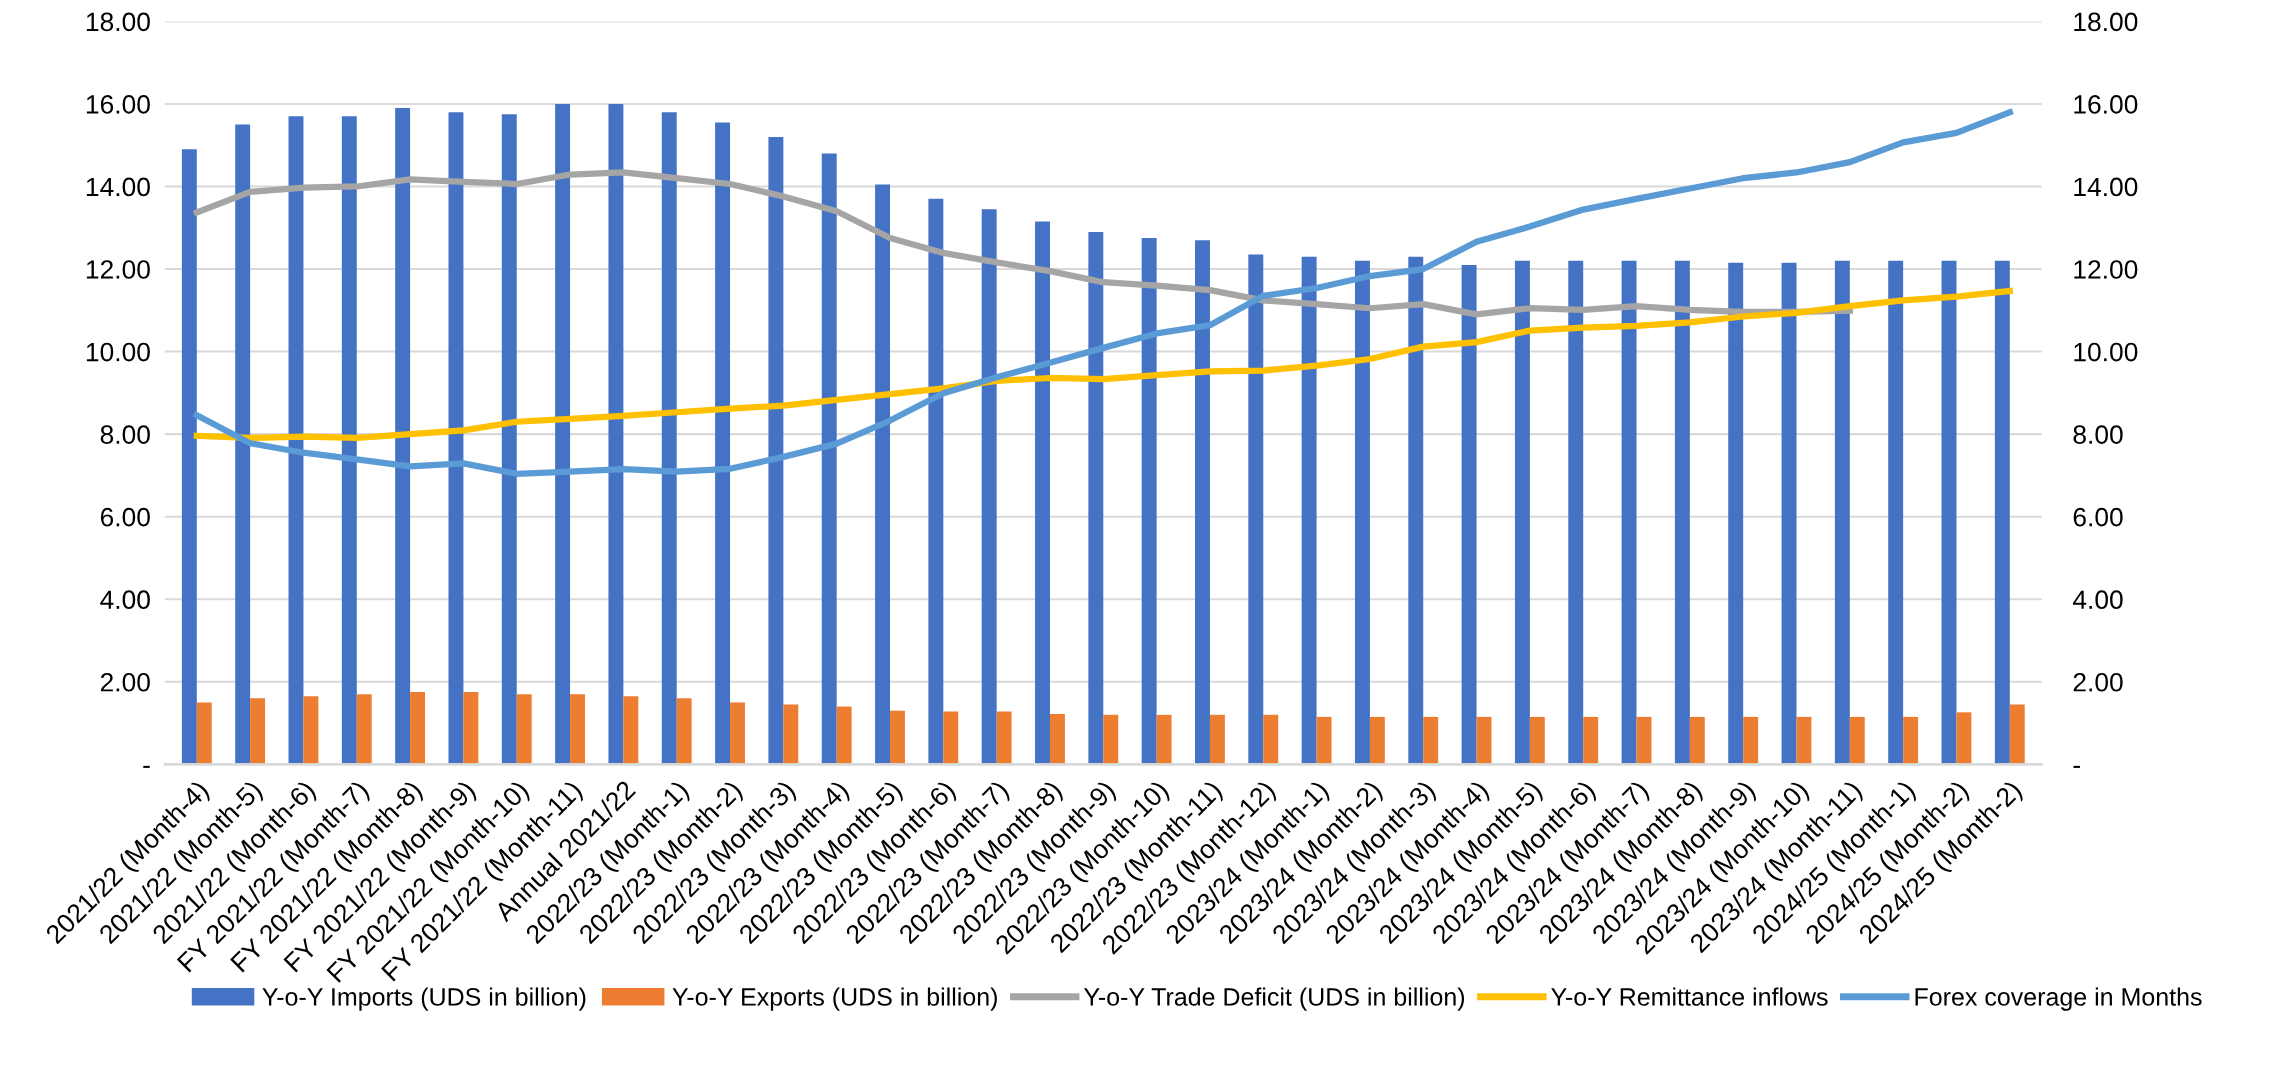  Describe the element at coordinates (2106, 22) in the screenshot. I see `y2-tick-label: 18.00` at that location.